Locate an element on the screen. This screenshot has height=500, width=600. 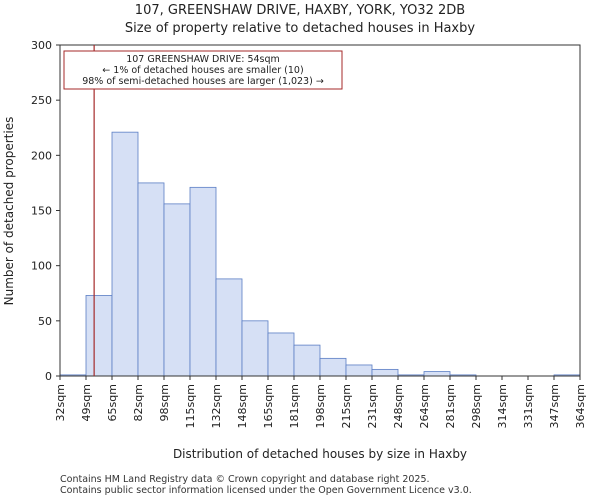
x-tick-label: 82sqm is located at coordinates (138, 402).